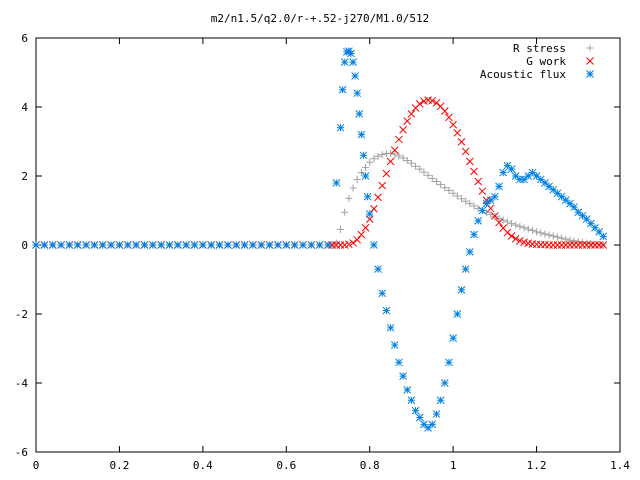 This screenshot has height=480, width=640. I want to click on y-tick-label: -4, so click(22, 383).